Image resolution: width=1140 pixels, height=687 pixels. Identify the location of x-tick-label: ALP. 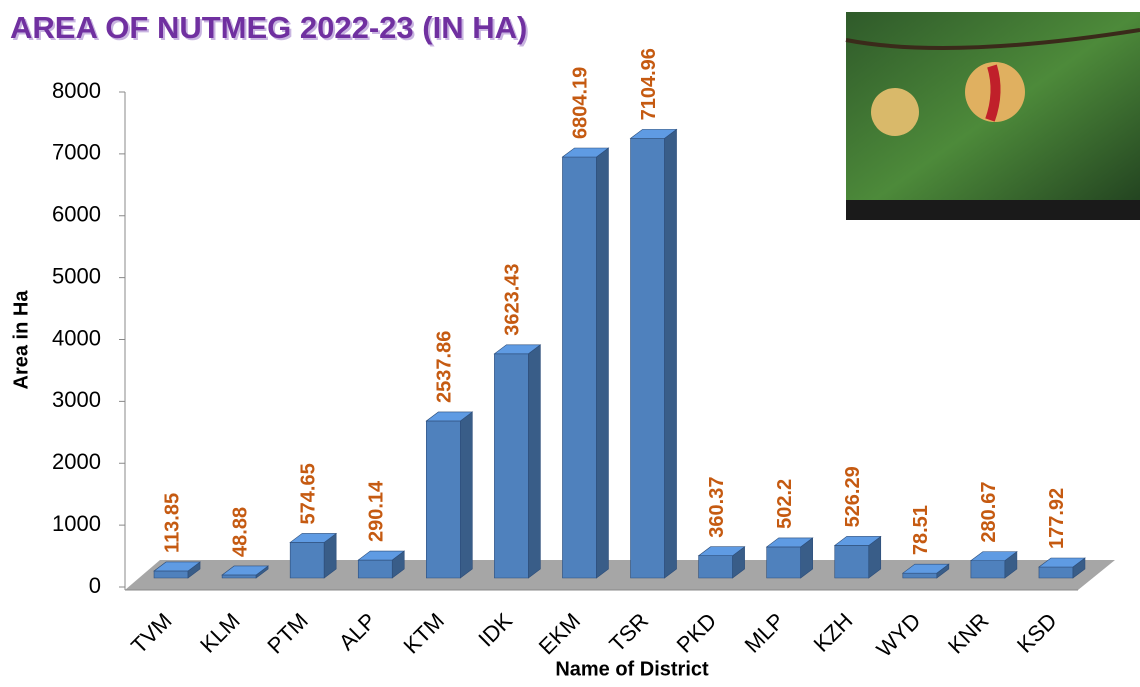
(357, 631).